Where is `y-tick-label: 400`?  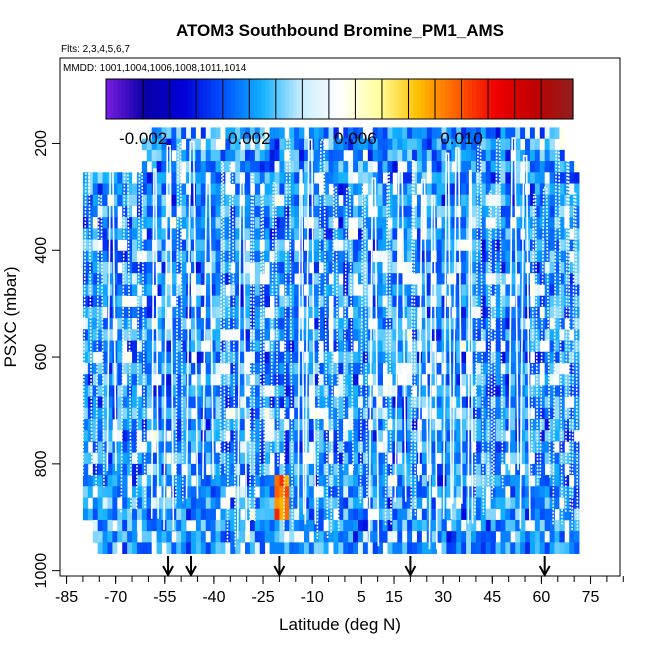 y-tick-label: 400 is located at coordinates (41, 250).